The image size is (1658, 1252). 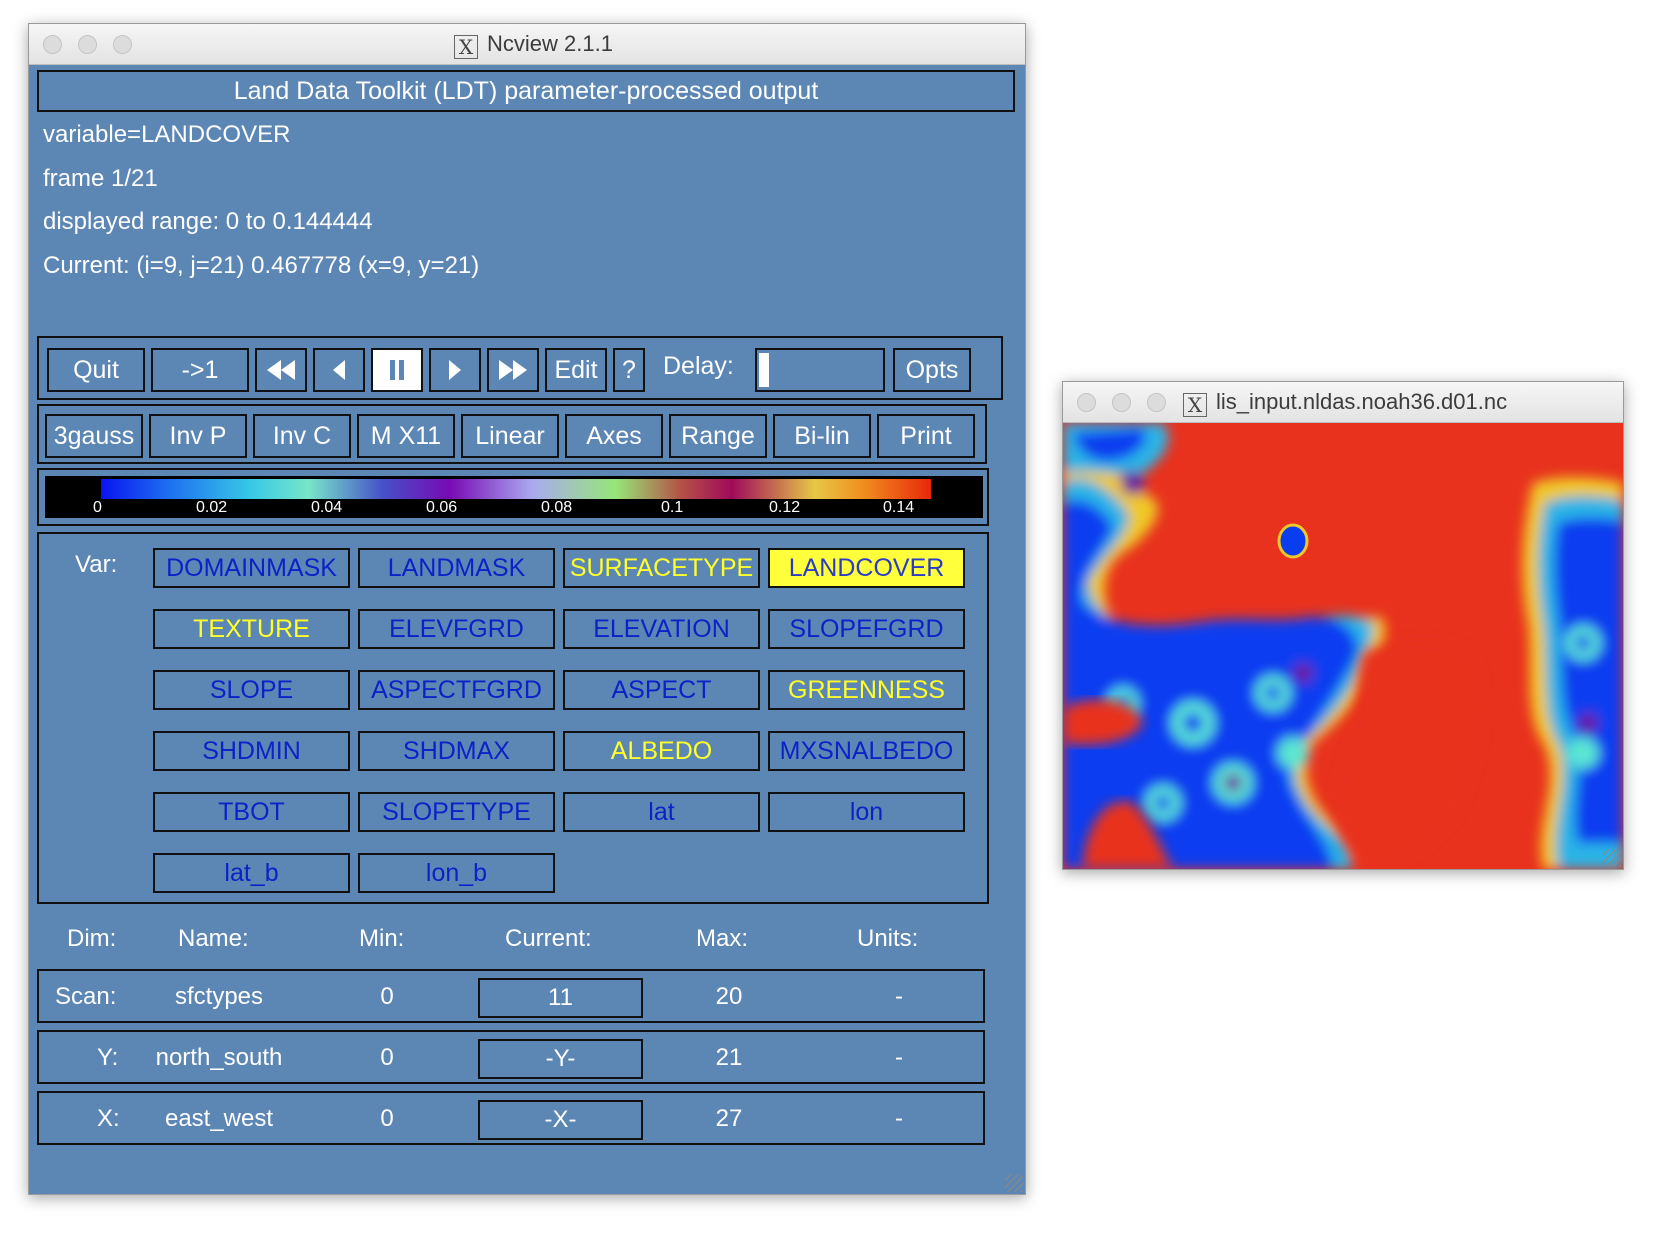 What do you see at coordinates (456, 568) in the screenshot?
I see `var-button-landmask: LANDMASK` at bounding box center [456, 568].